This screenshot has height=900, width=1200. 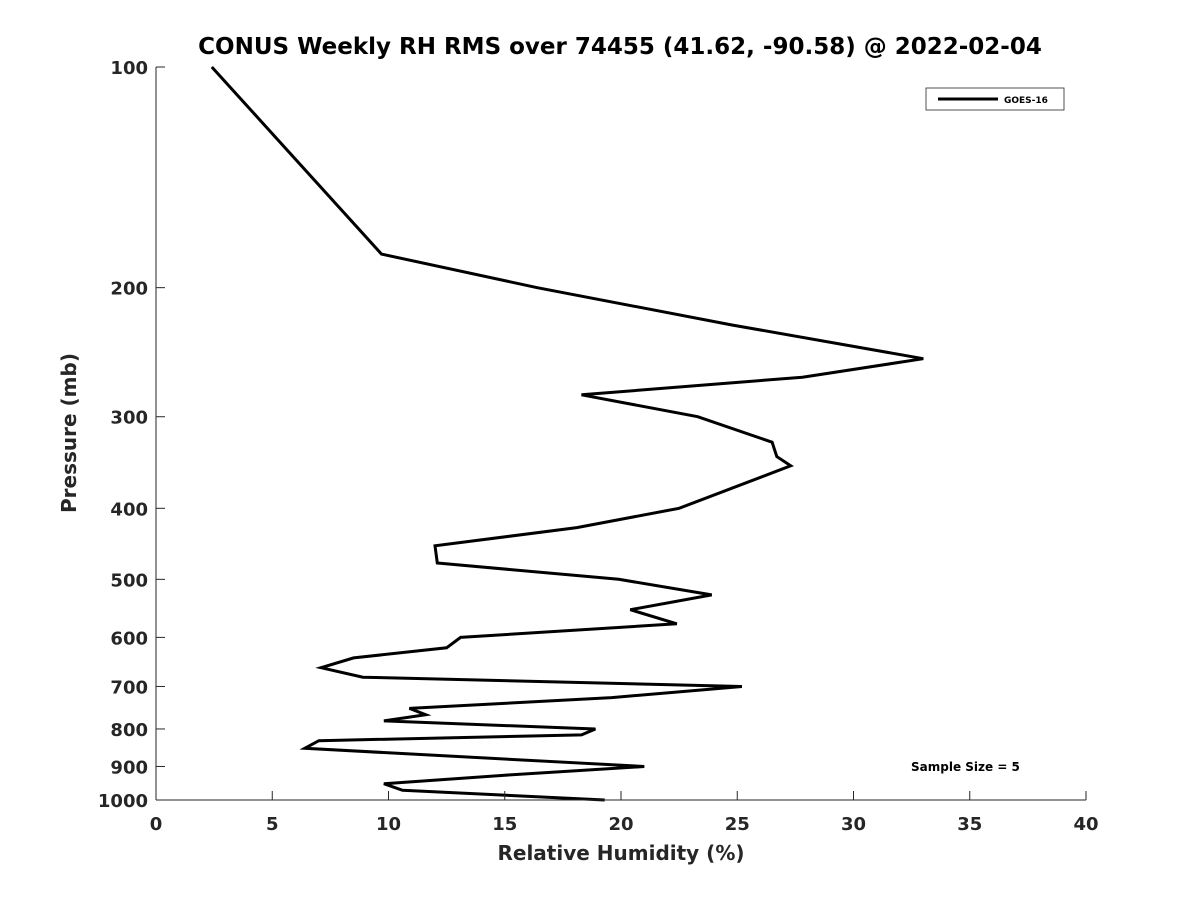 What do you see at coordinates (69, 433) in the screenshot?
I see `y-axis-label: Pressure (mb)` at bounding box center [69, 433].